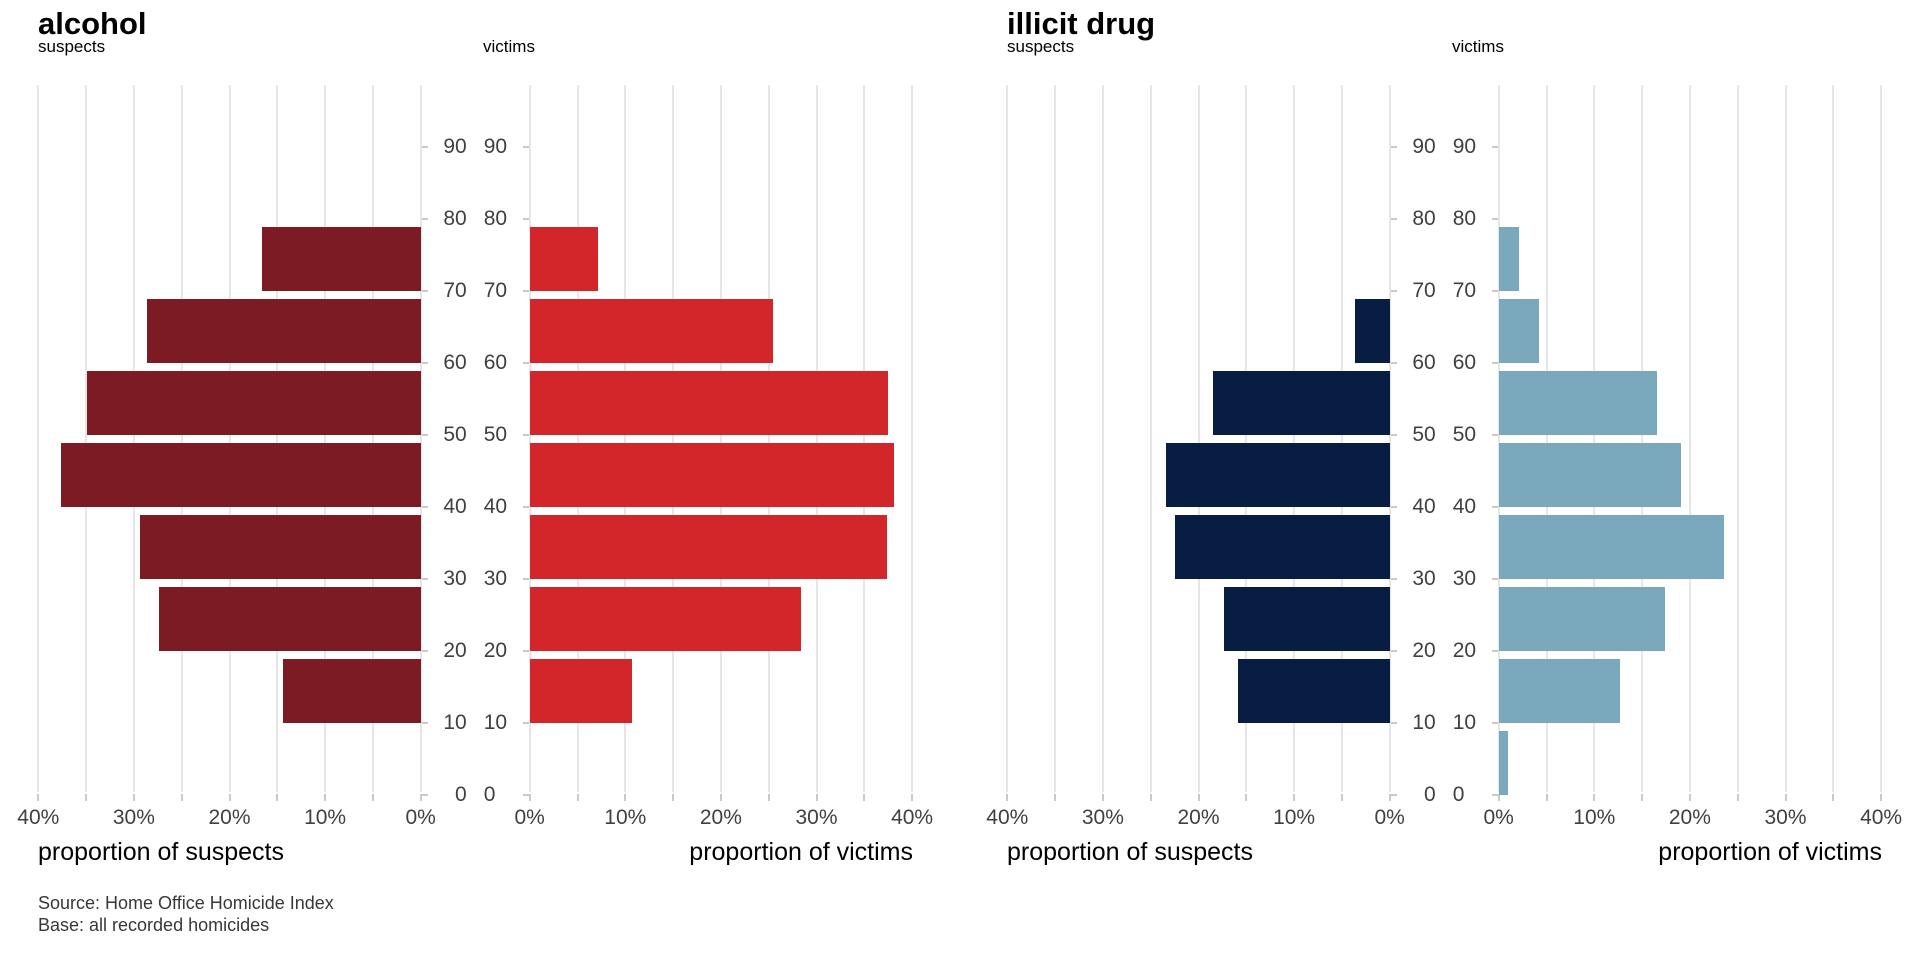 The height and width of the screenshot is (960, 1920). What do you see at coordinates (1424, 146) in the screenshot?
I see `age-tick-label: 90` at bounding box center [1424, 146].